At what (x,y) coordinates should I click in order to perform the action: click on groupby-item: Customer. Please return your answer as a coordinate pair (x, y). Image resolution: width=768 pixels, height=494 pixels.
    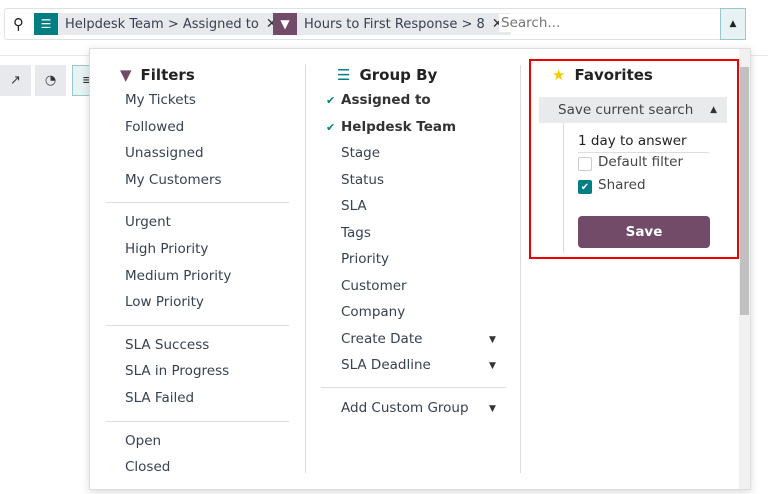
    Looking at the image, I should click on (374, 285).